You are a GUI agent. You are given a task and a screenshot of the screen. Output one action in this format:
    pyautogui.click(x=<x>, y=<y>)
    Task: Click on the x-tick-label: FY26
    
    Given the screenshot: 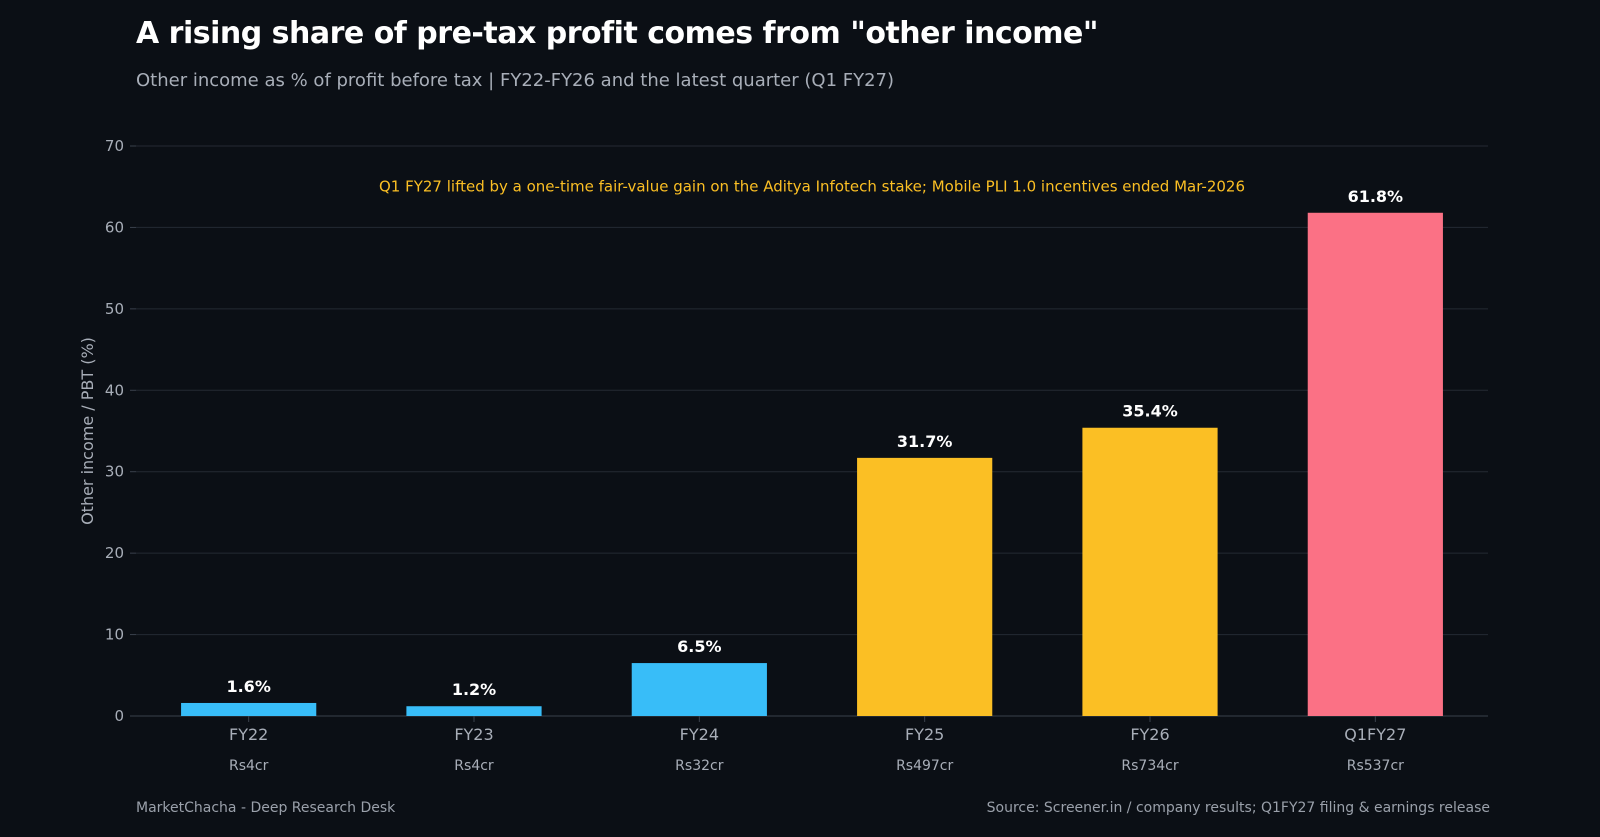 What is the action you would take?
    pyautogui.click(x=1149, y=734)
    